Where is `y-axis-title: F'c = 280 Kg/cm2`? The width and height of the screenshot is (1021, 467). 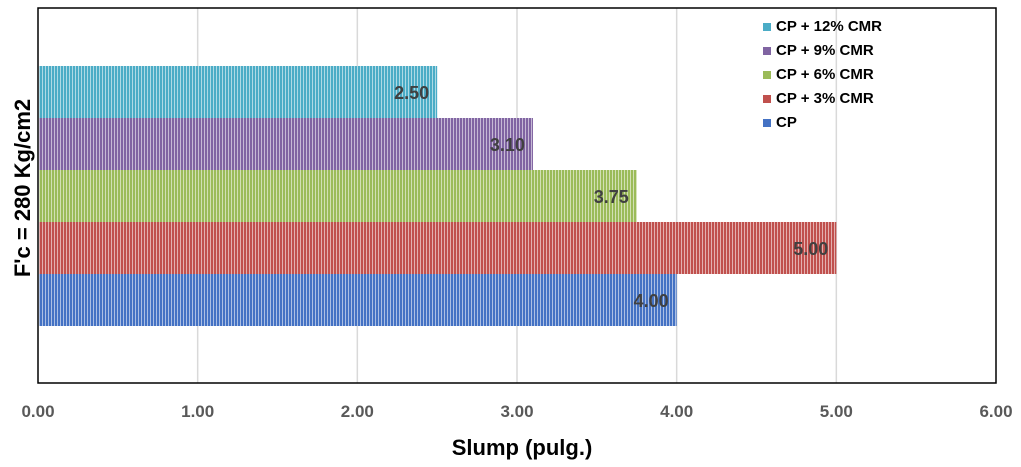
y-axis-title: F'c = 280 Kg/cm2 is located at coordinates (22, 188).